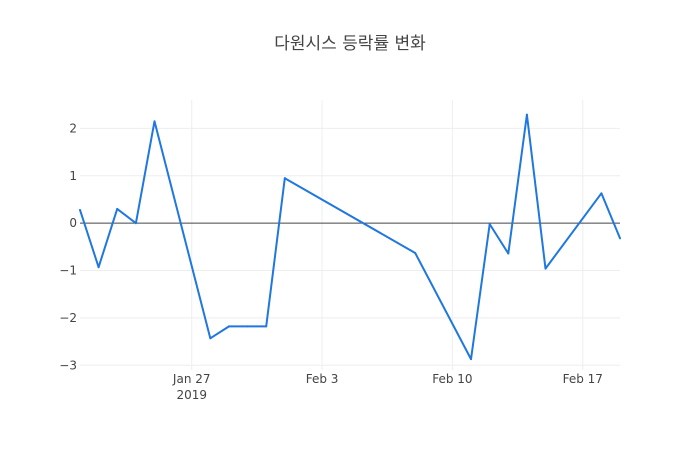  What do you see at coordinates (68, 318) in the screenshot?
I see `y-tick-label: −2` at bounding box center [68, 318].